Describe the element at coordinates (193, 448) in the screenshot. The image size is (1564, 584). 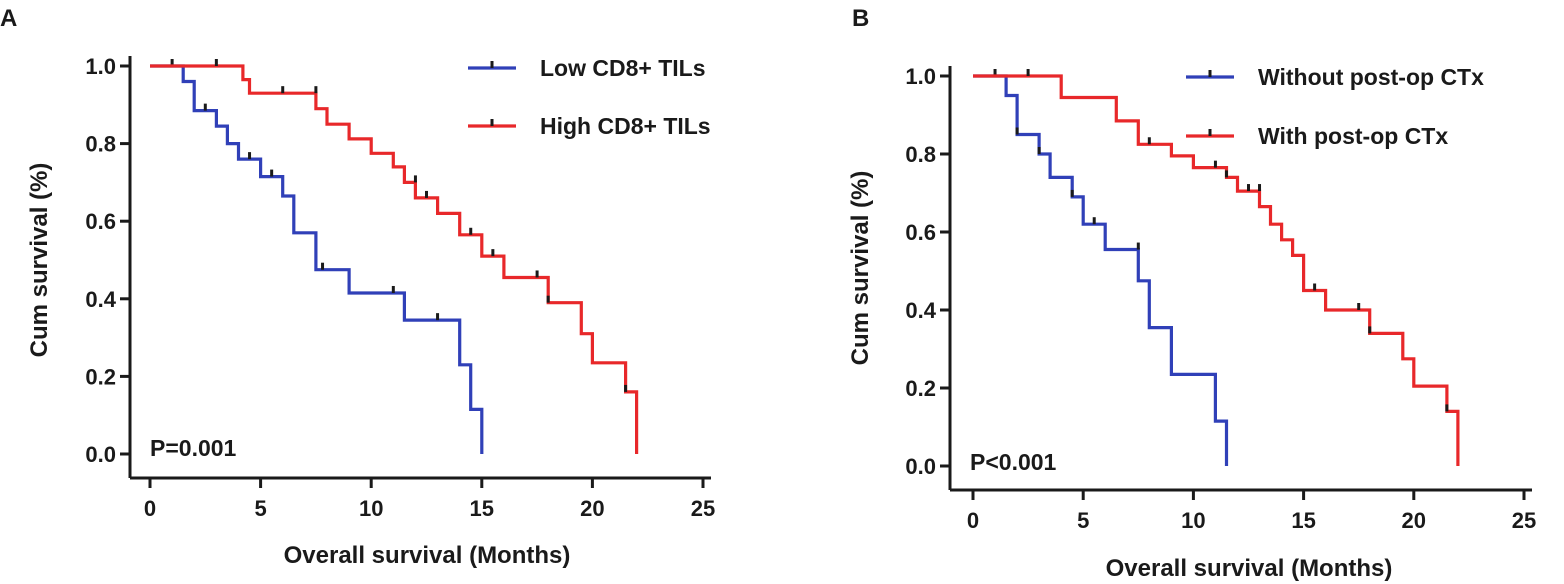
I see `p-value-label: P=0.001` at that location.